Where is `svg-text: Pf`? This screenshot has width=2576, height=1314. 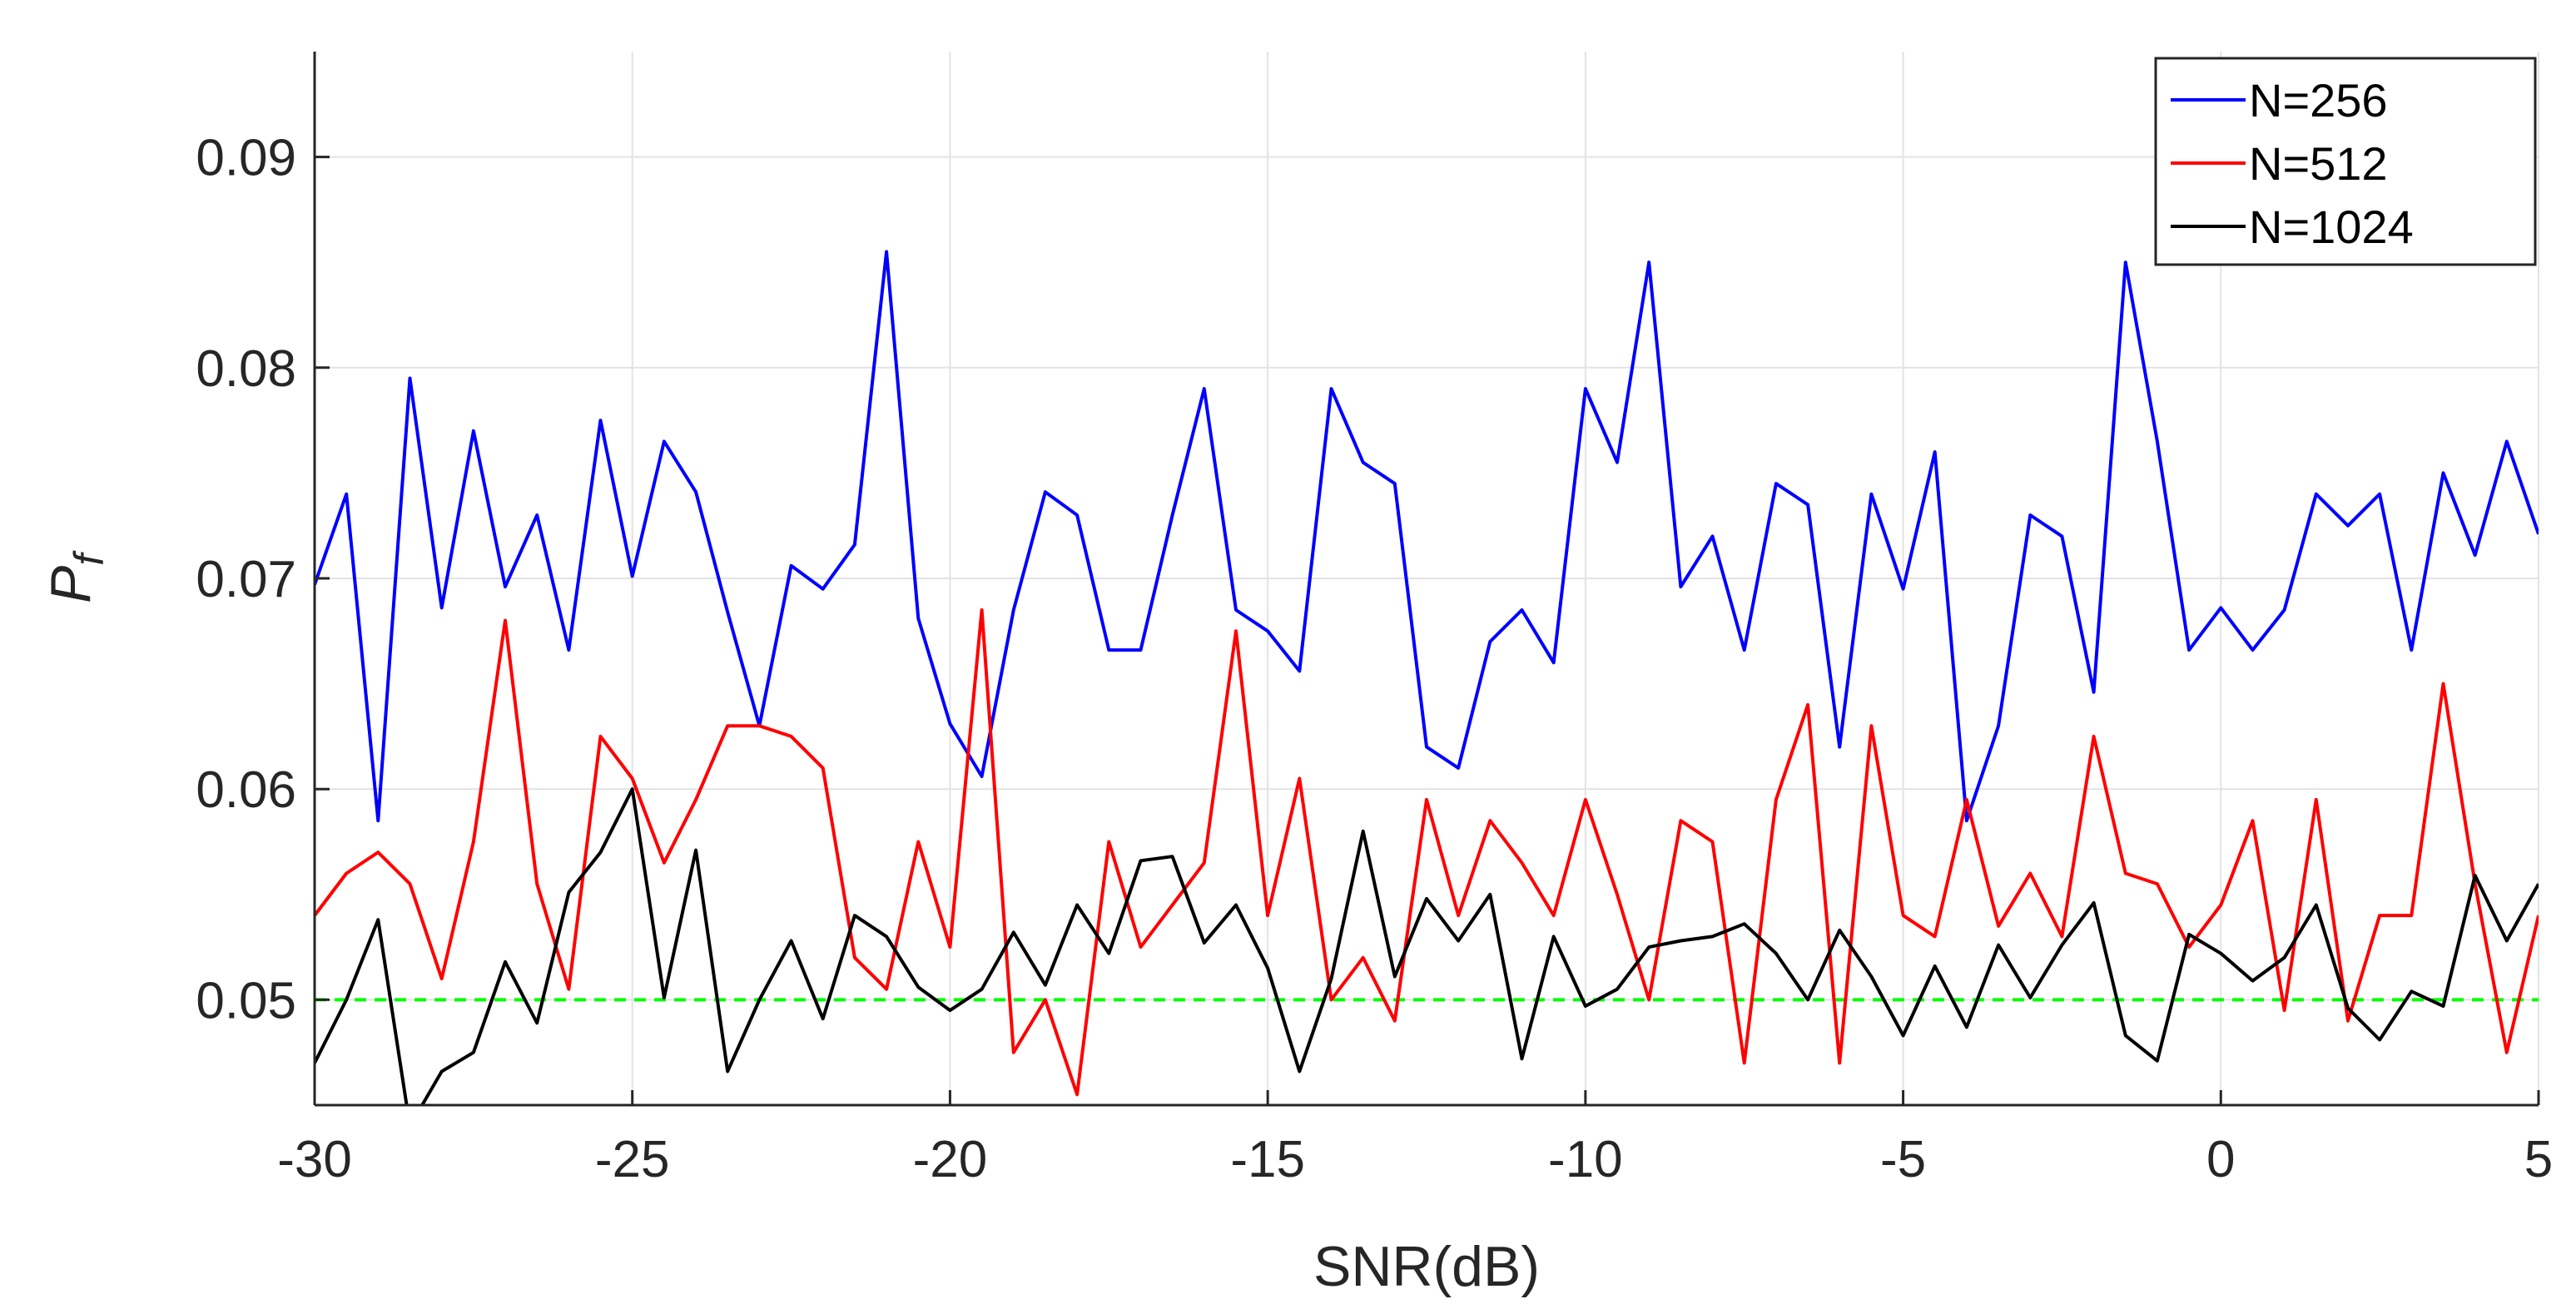 svg-text: Pf is located at coordinates (75, 576).